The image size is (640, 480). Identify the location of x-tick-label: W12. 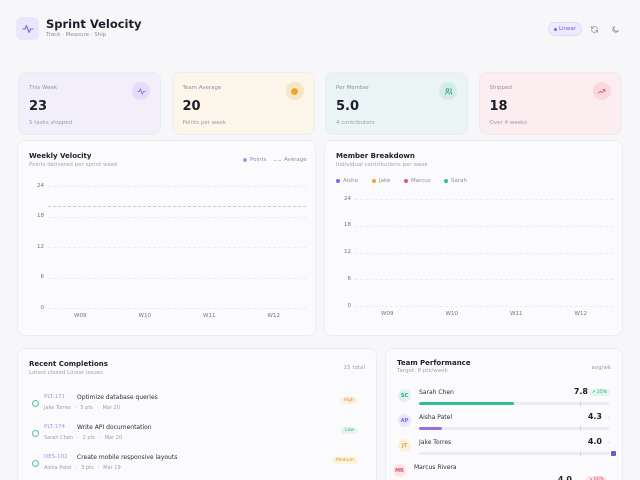
(580, 314).